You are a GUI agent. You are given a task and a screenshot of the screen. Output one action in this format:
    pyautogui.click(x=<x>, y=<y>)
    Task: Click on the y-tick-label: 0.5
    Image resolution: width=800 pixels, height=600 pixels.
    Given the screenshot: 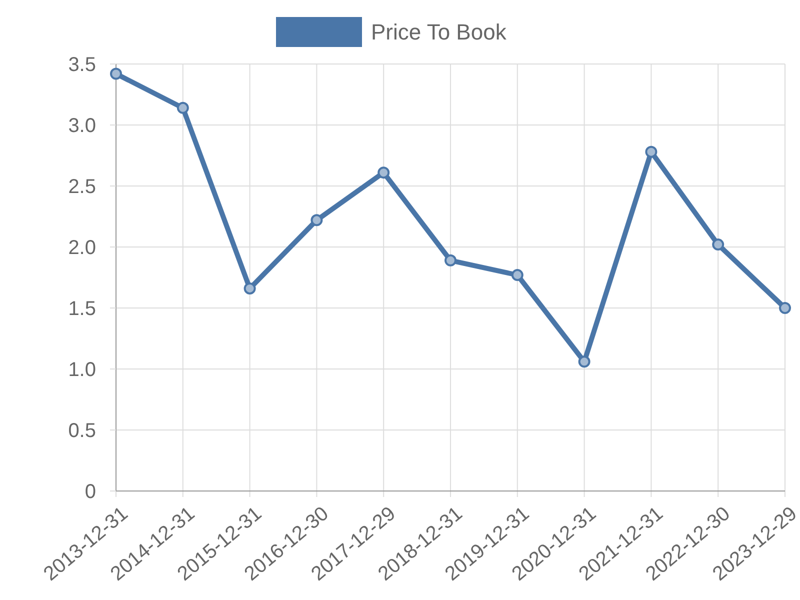 What is the action you would take?
    pyautogui.click(x=82, y=431)
    